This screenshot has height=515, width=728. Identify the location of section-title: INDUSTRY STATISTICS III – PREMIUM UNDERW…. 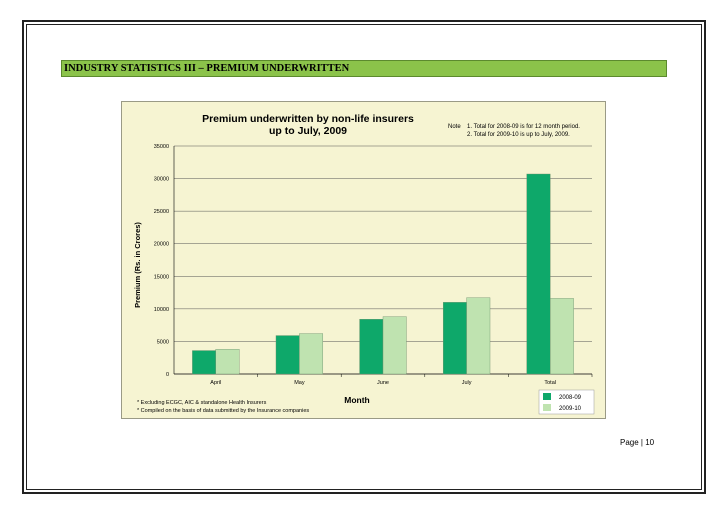
(364, 68).